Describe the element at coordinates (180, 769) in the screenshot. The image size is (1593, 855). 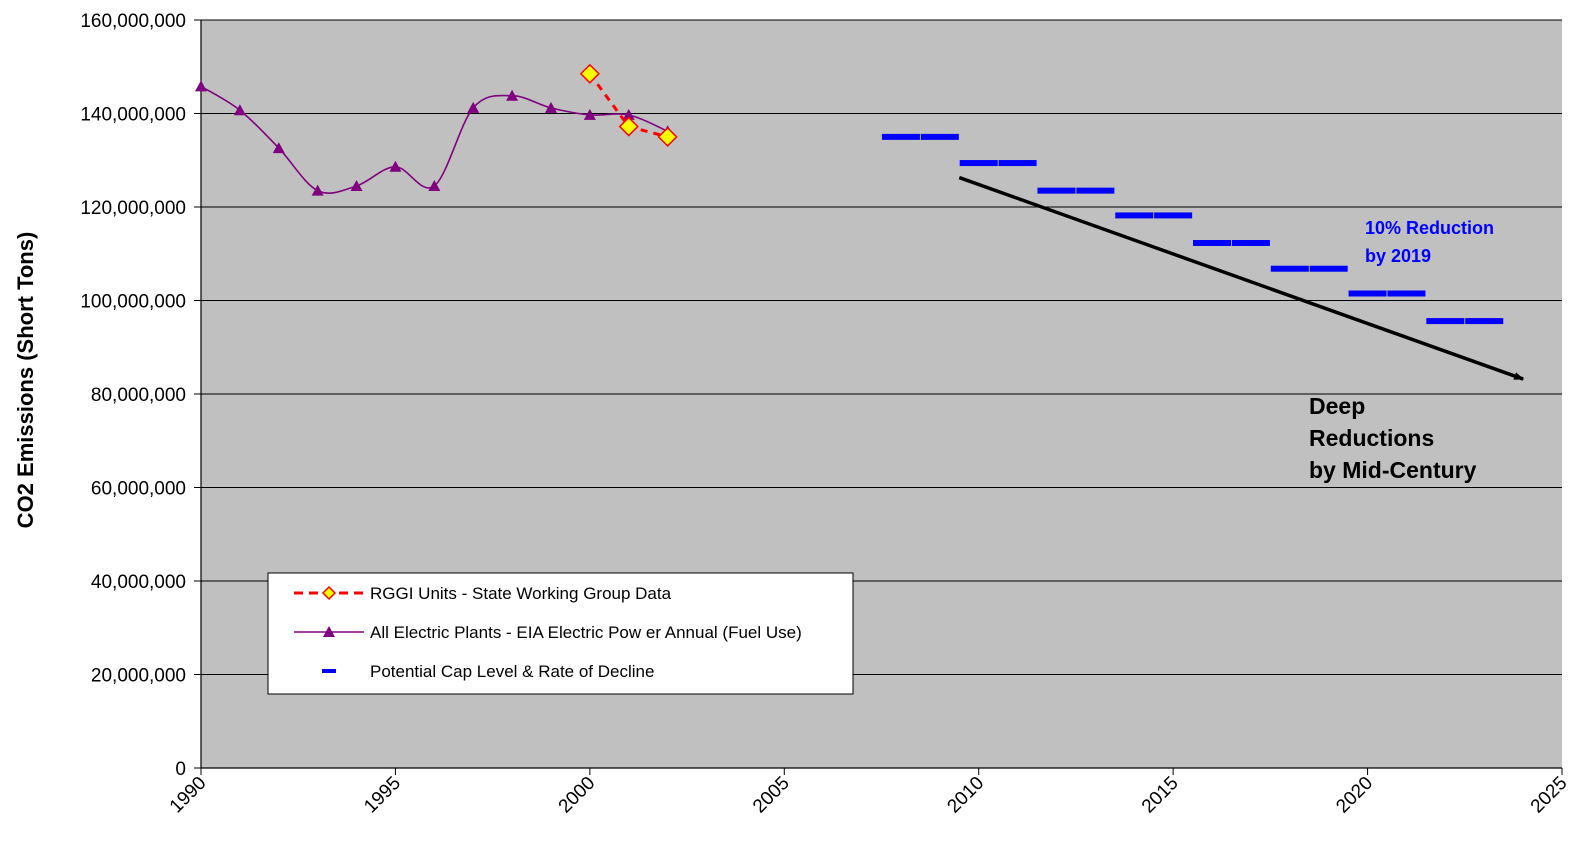
I see `y-tick-label: 0` at that location.